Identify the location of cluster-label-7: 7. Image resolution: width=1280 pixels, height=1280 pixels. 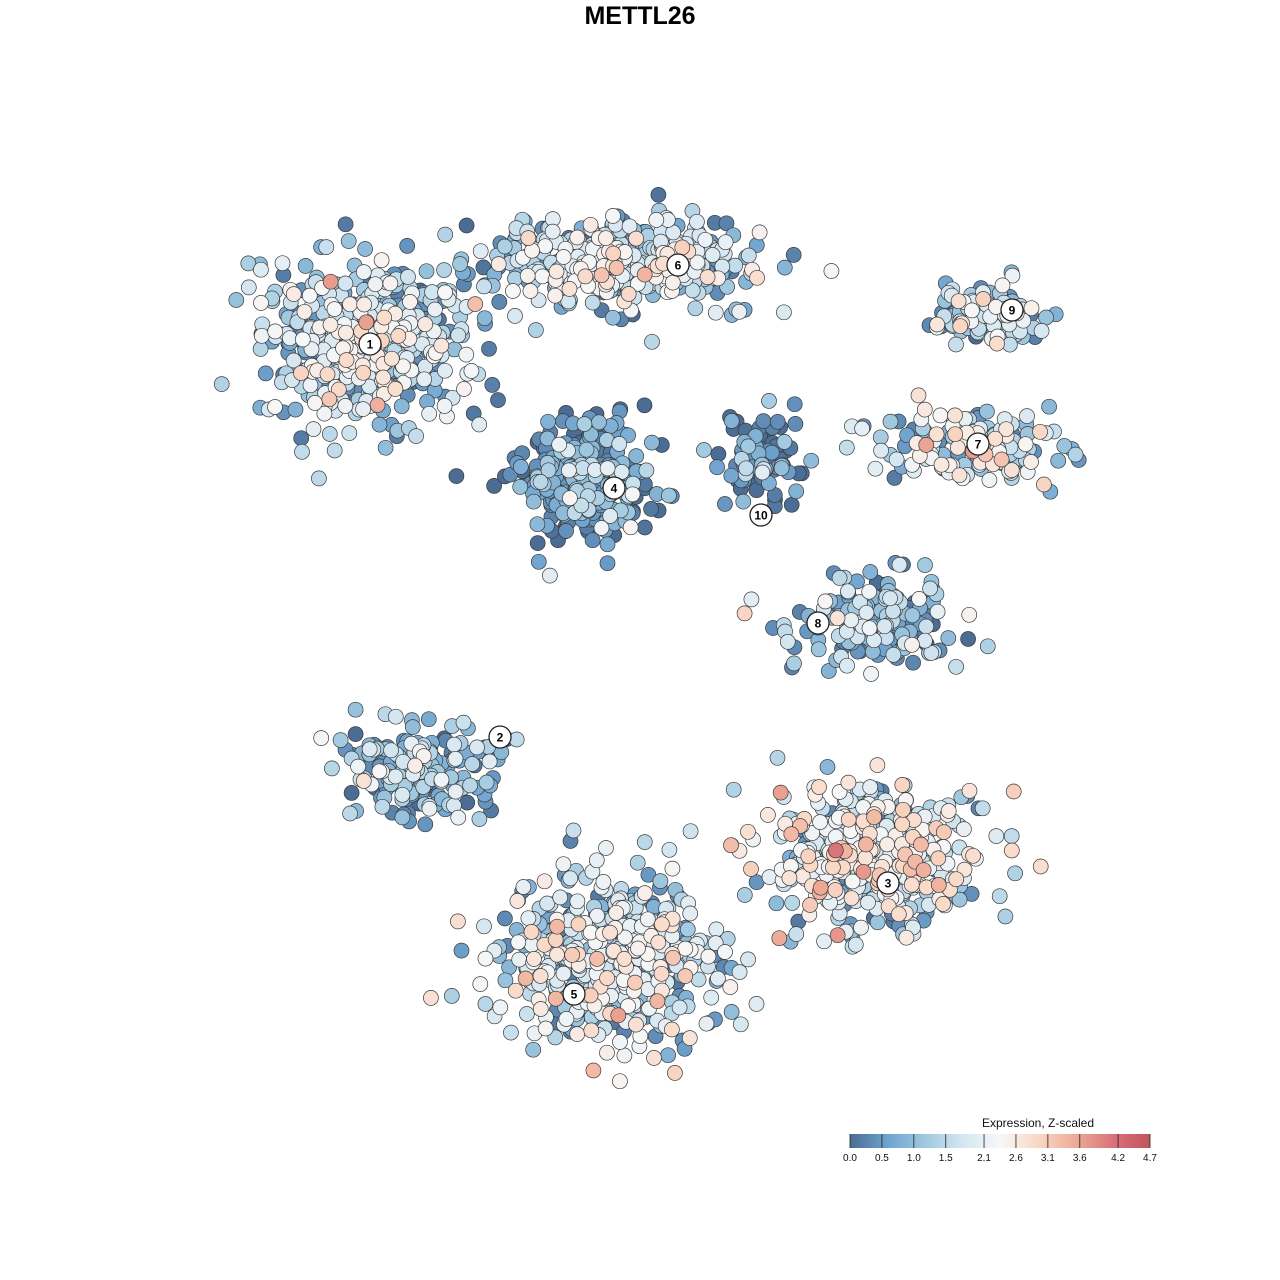
(978, 444).